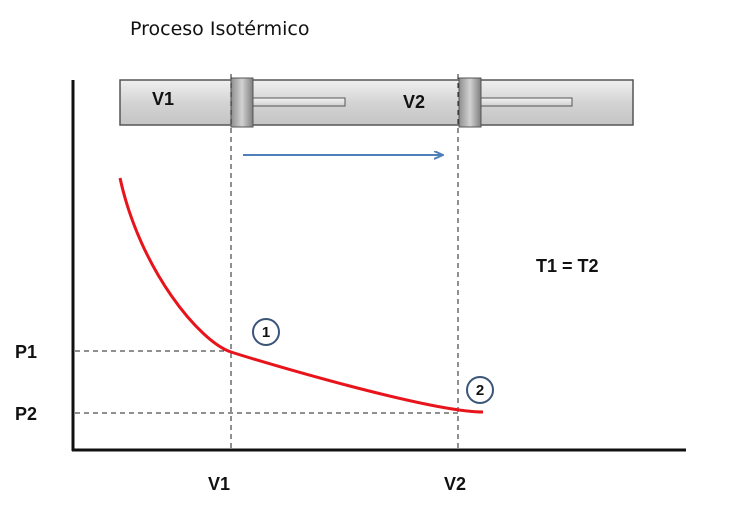  What do you see at coordinates (480, 390) in the screenshot?
I see `state-point-2: 2` at bounding box center [480, 390].